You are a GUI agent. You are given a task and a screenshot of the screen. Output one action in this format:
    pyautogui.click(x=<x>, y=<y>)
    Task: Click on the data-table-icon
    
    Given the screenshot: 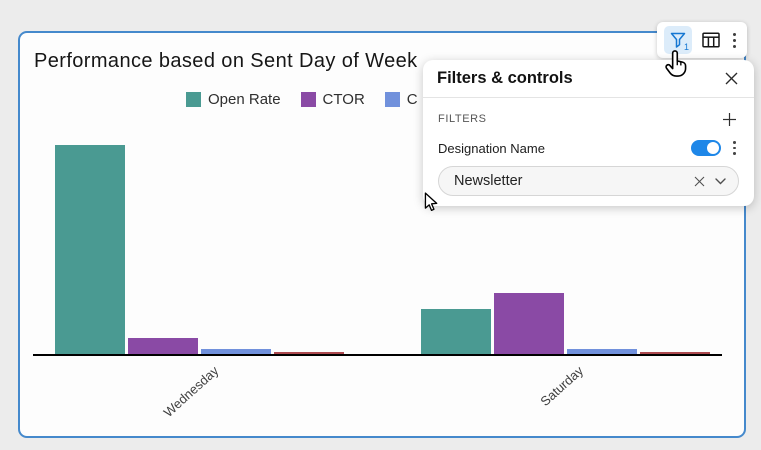 What is the action you would take?
    pyautogui.click(x=710, y=40)
    